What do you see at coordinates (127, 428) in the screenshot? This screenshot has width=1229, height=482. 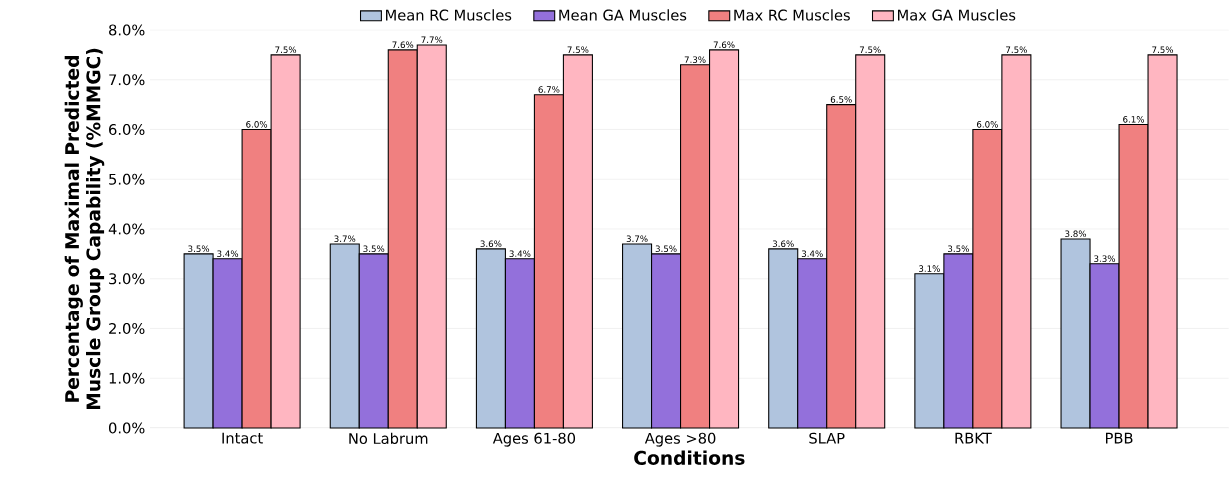 I see `y-tick-label: 0.0%` at bounding box center [127, 428].